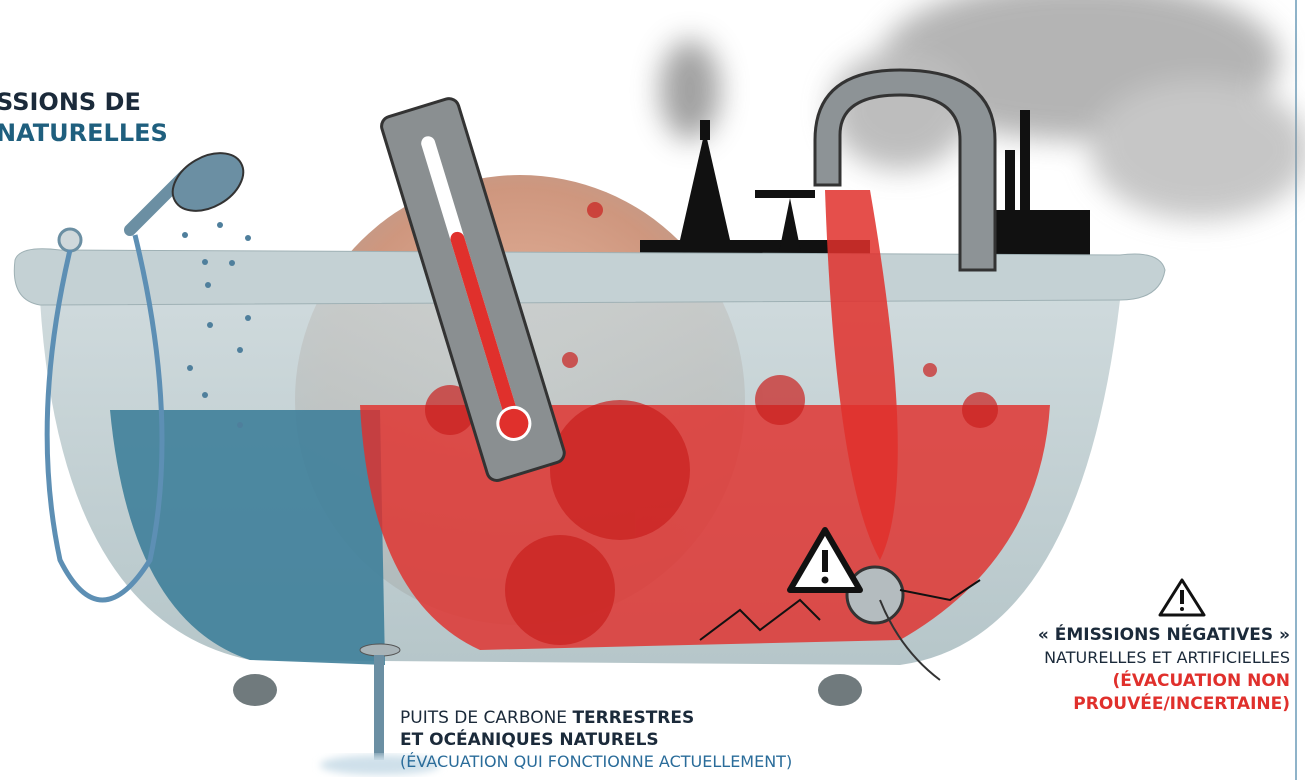 This screenshot has height=780, width=1305. Describe the element at coordinates (1164, 634) in the screenshot. I see `negative-title: « ÉMISSIONS NÉGATIVES »` at that location.